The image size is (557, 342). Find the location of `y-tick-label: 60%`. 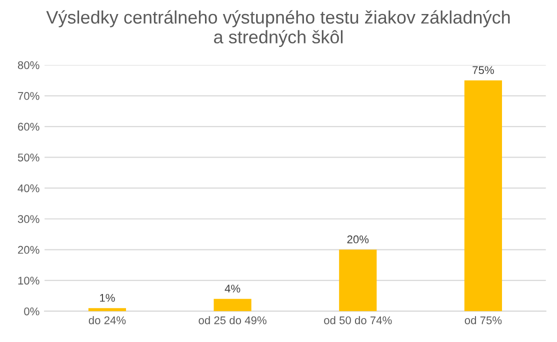

y-tick-label: 60% is located at coordinates (29, 126).